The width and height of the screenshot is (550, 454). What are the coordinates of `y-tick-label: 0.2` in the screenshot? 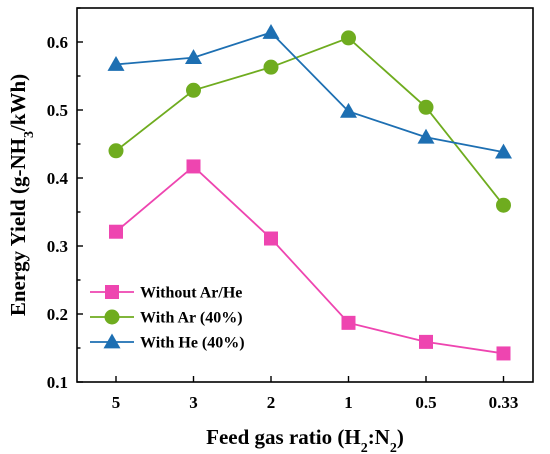 It's located at (57, 314).